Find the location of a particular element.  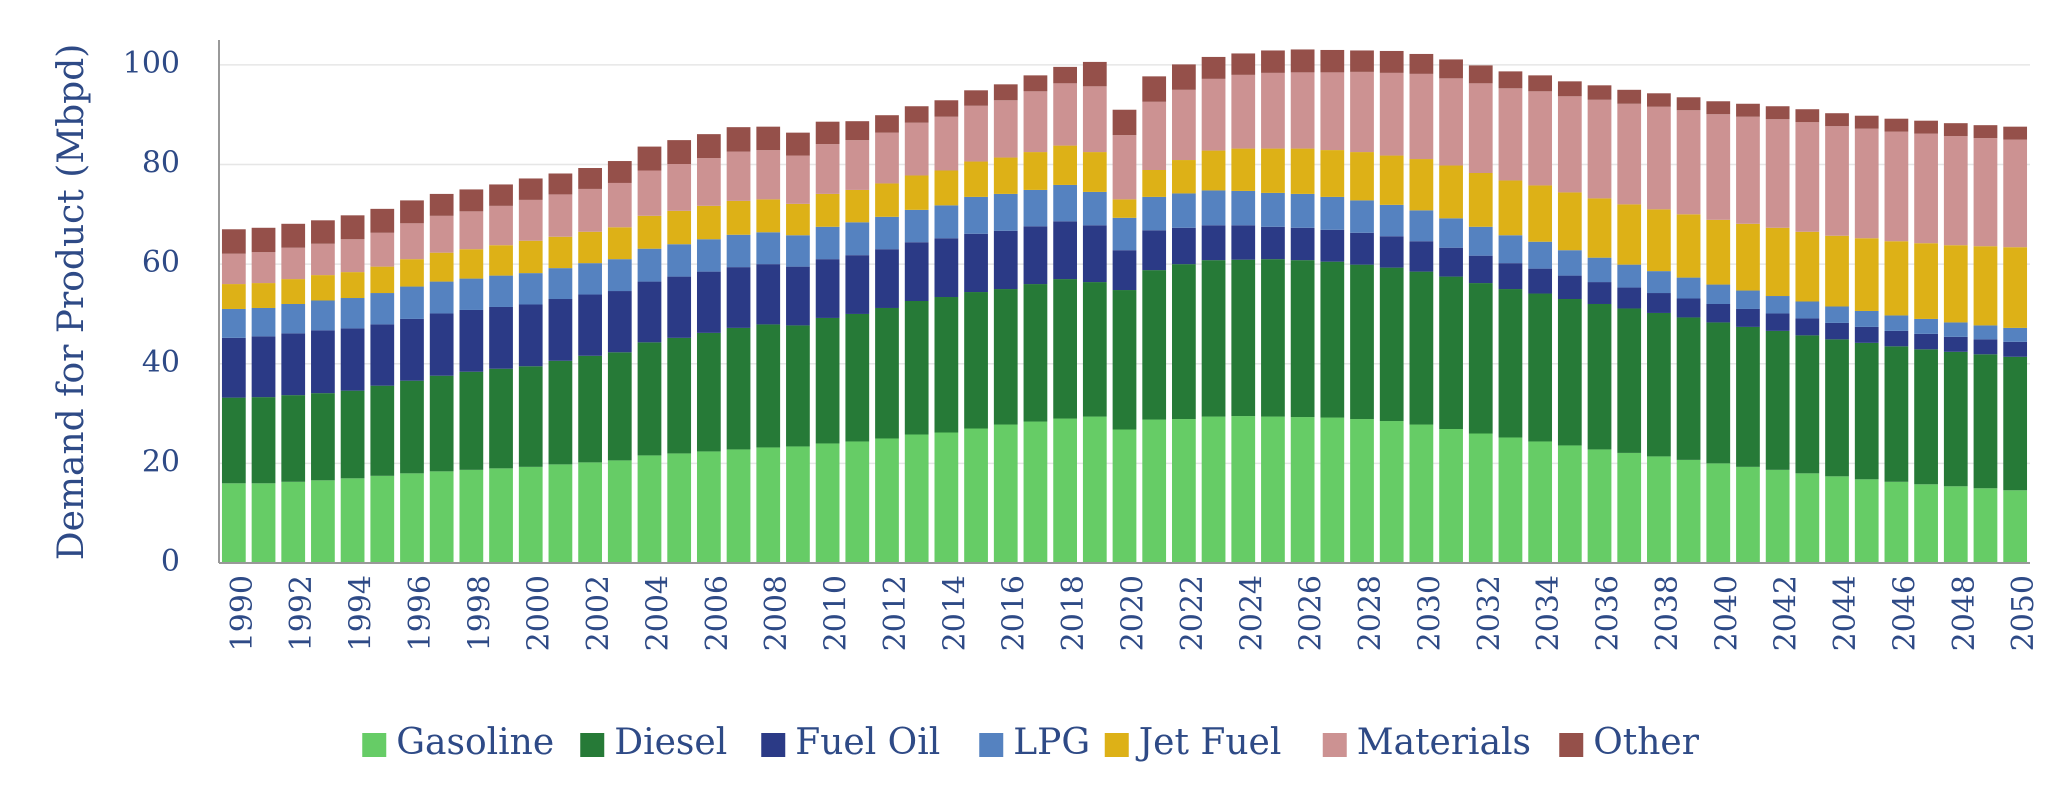

x-tick-label: 2050 is located at coordinates (2023, 613).